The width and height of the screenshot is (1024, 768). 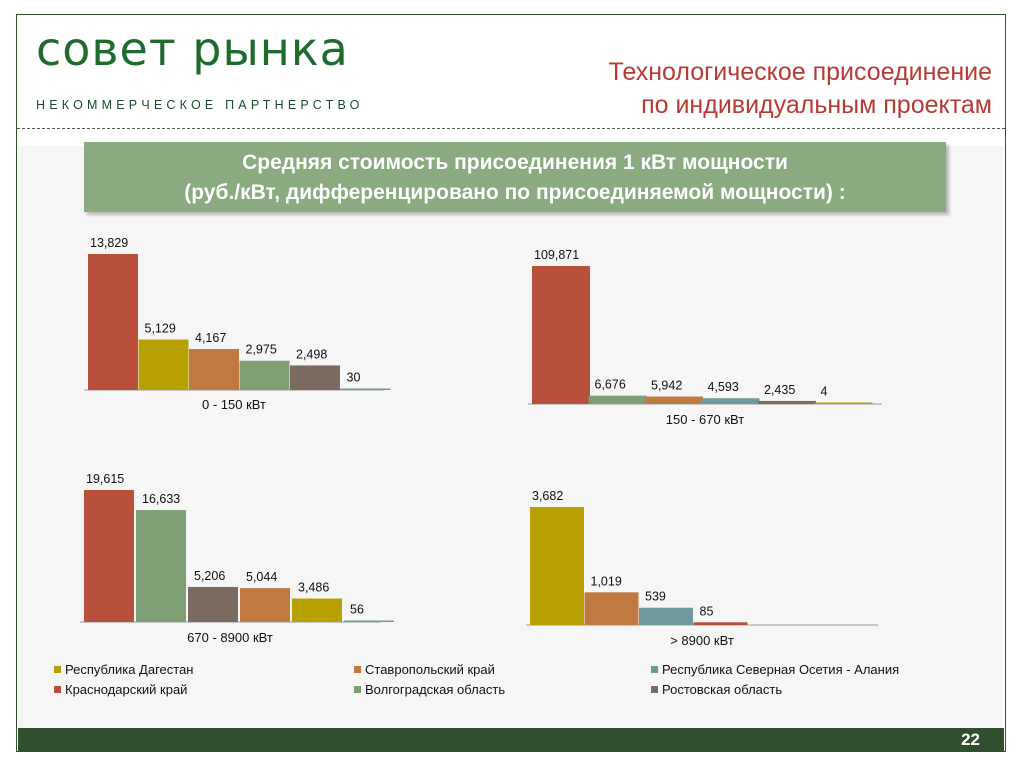 I want to click on chart-2-data-label-krasnodar: 109,871, so click(x=556, y=255).